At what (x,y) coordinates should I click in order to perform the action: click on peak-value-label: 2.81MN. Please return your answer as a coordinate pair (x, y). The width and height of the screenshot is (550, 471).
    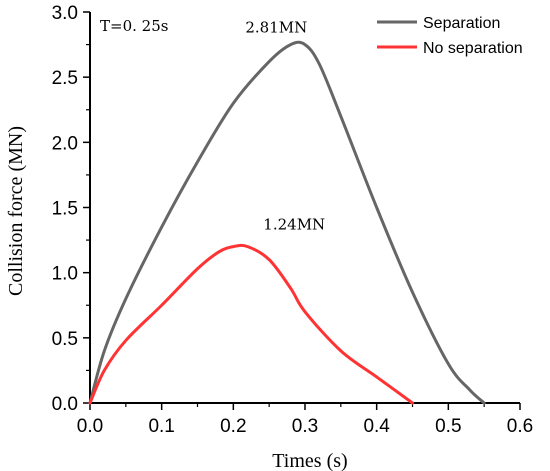
    Looking at the image, I should click on (276, 28).